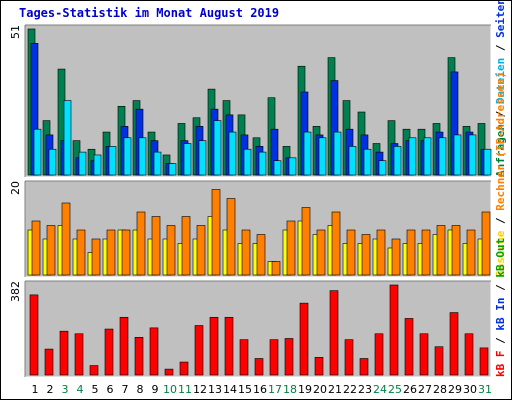 The image size is (512, 400). What do you see at coordinates (305, 389) in the screenshot?
I see `x-tick-label: 19` at bounding box center [305, 389].